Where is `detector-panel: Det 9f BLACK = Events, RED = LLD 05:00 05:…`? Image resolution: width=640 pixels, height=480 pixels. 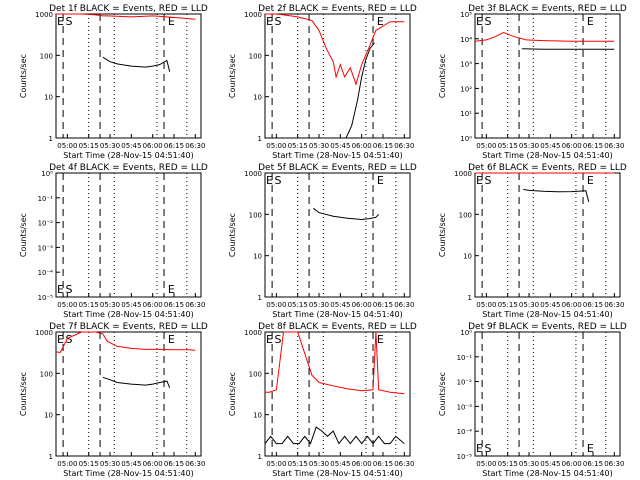 detector-panel: Det 9f BLACK = Events, RED = LLD 05:00 05:… is located at coordinates (532, 400).